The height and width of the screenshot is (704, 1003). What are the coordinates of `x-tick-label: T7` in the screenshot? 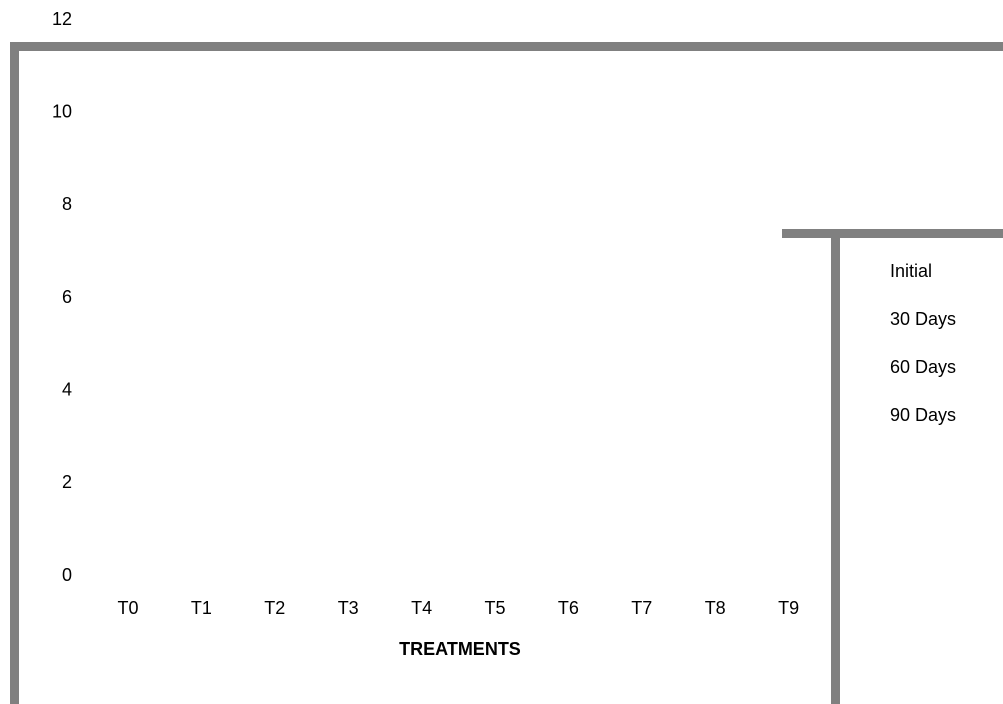 It's located at (641, 608).